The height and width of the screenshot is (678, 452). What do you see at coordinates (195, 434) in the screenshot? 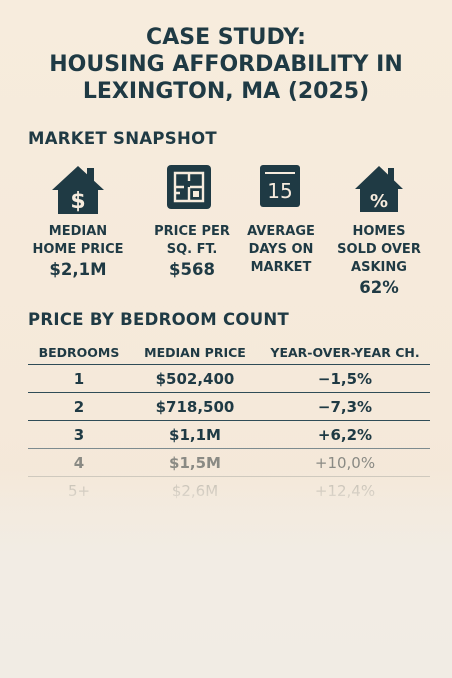
I see `cell-median-price: $1,1M` at bounding box center [195, 434].